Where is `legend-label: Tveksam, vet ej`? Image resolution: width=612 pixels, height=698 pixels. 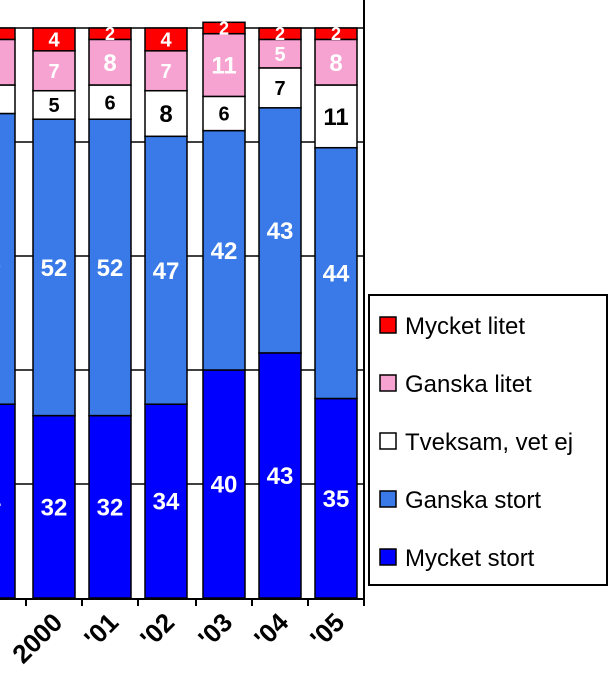
legend-label: Tveksam, vet ej is located at coordinates (489, 442).